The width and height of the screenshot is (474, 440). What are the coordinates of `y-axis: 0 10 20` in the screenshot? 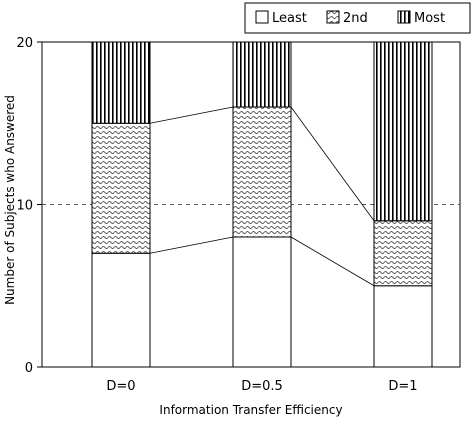 It's located at (29, 206).